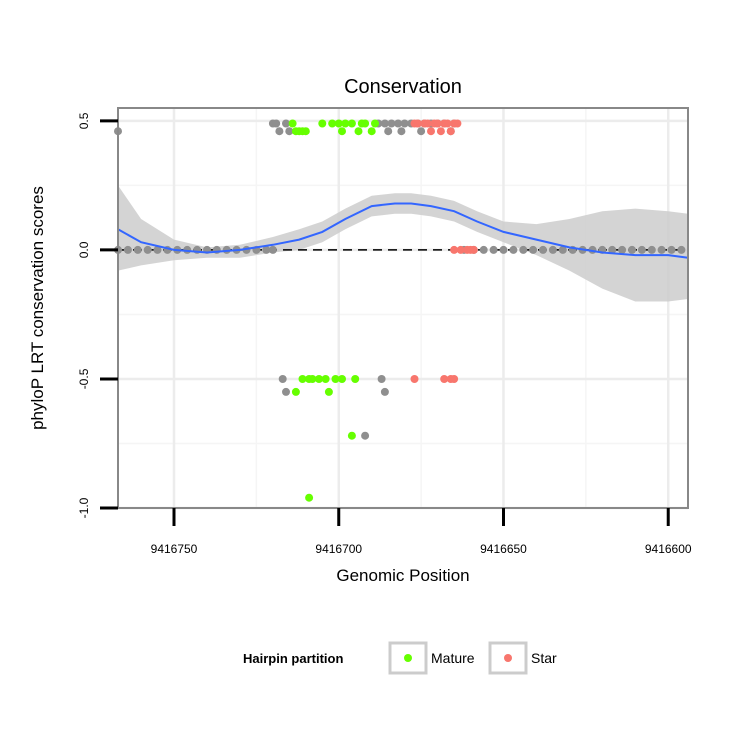 This screenshot has height=750, width=750. I want to click on smooth-line, so click(403, 230).